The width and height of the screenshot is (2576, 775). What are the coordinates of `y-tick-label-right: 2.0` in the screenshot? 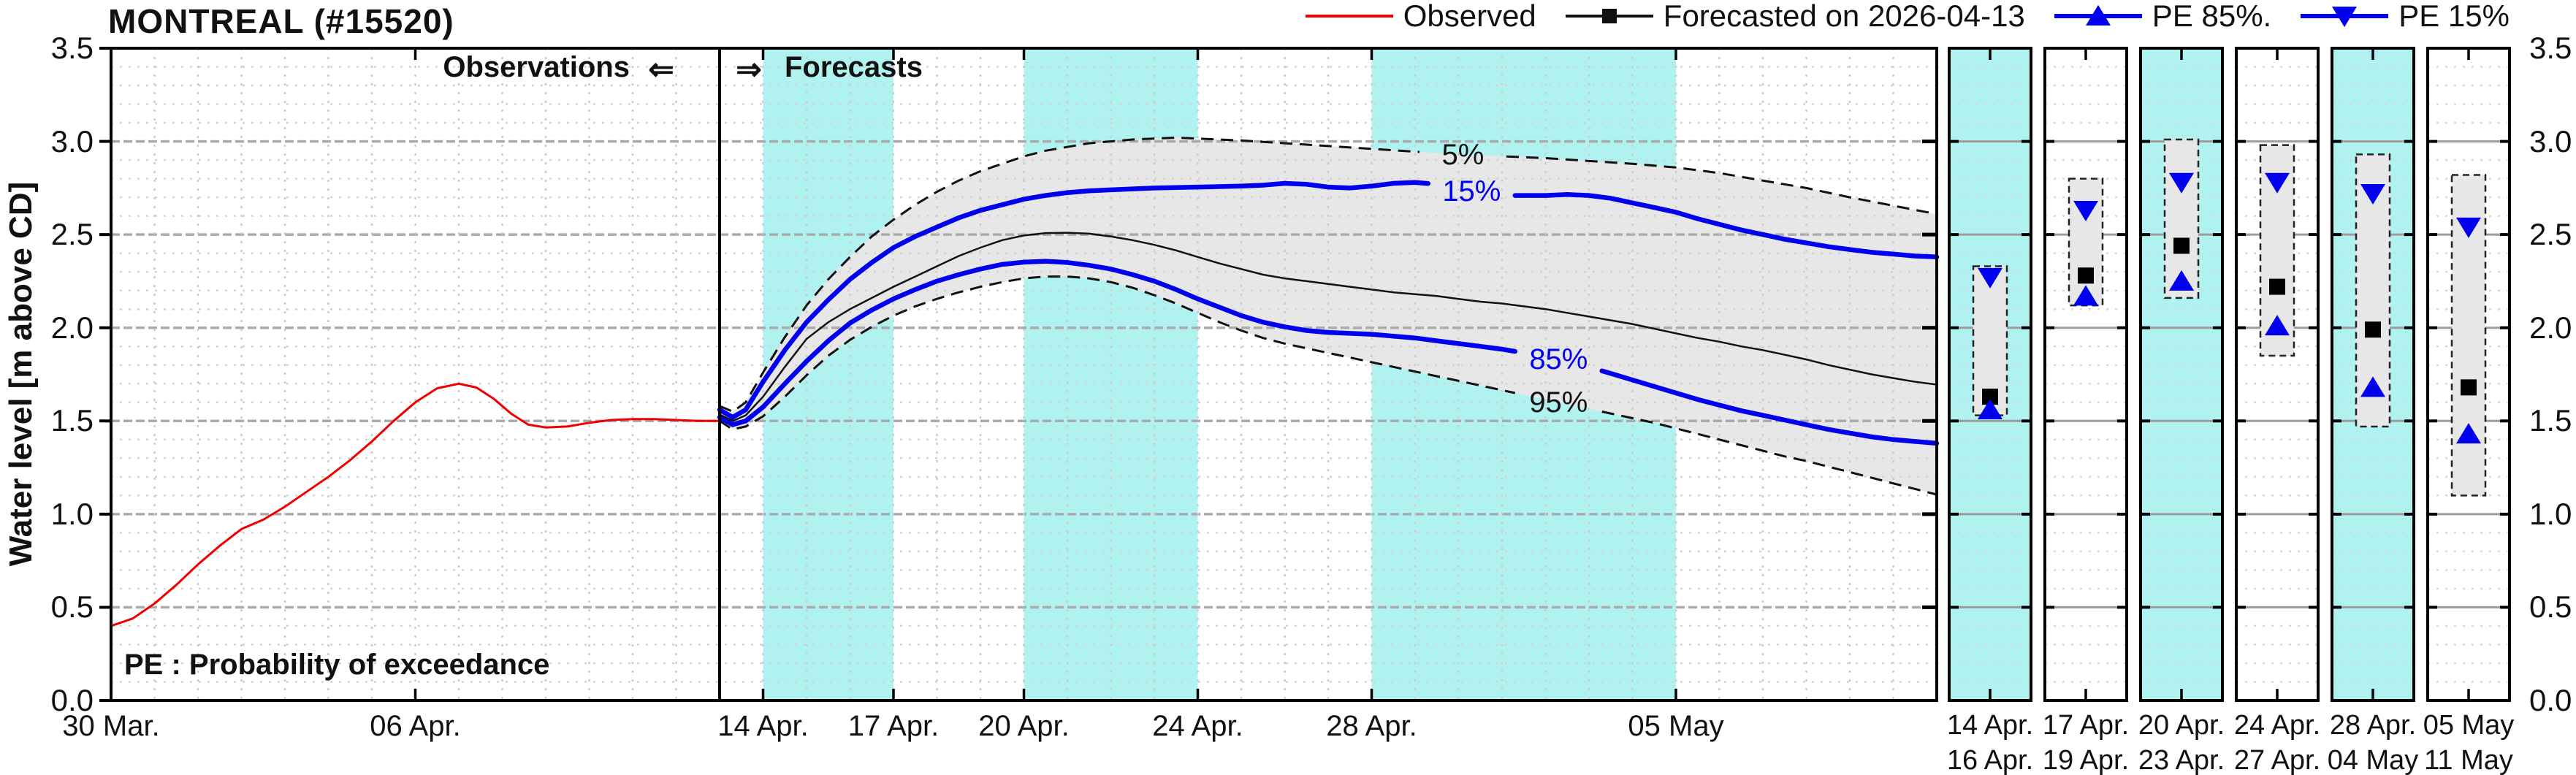 It's located at (2550, 327).